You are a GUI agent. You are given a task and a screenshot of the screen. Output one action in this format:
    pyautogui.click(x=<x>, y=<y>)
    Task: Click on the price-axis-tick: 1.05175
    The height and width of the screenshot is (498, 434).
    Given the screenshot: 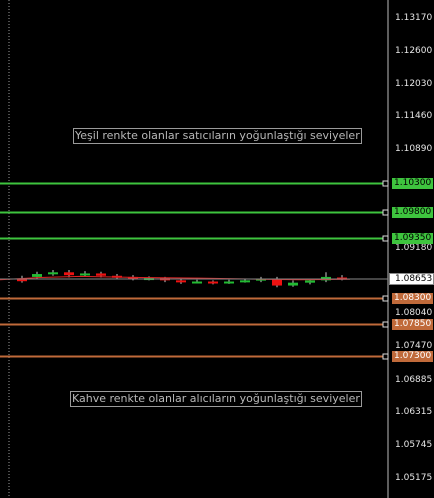 What is the action you would take?
    pyautogui.click(x=414, y=478)
    